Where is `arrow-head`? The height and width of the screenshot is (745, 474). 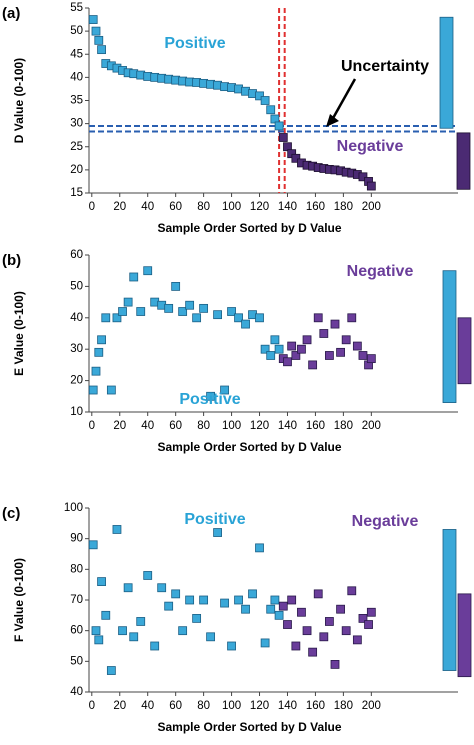 arrow-head is located at coordinates (332, 120).